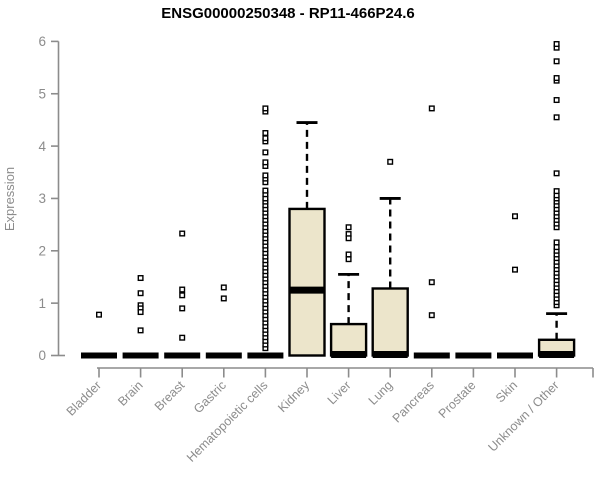  What do you see at coordinates (42, 303) in the screenshot?
I see `y-tick-label: 1` at bounding box center [42, 303].